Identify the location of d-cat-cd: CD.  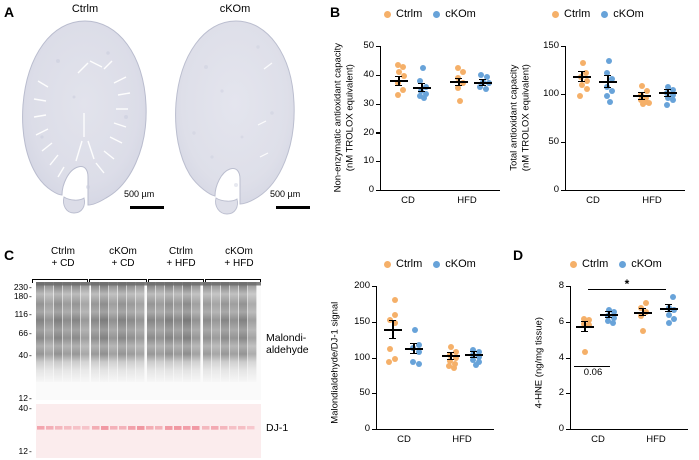
(598, 439).